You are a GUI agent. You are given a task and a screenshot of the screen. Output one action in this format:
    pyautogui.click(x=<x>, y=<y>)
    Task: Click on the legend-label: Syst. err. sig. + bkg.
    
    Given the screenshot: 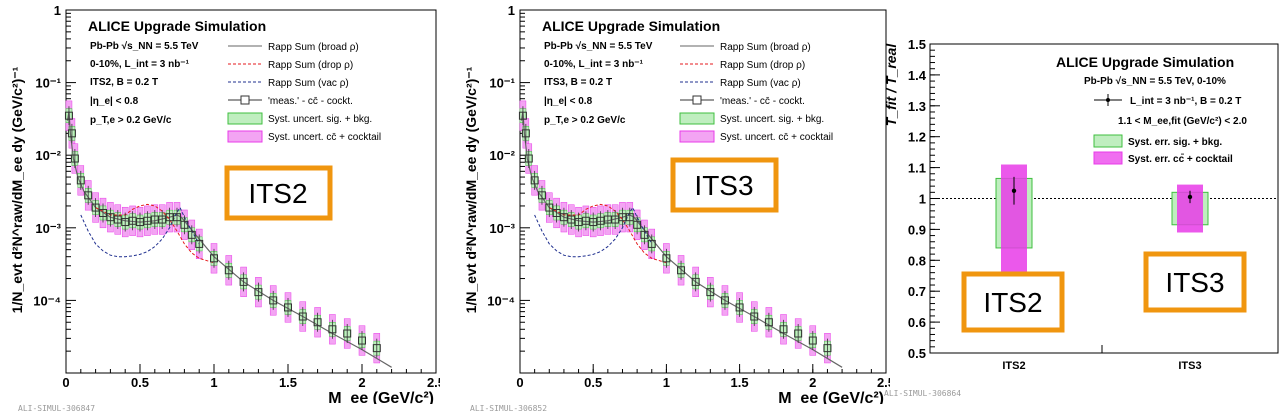 What is the action you would take?
    pyautogui.click(x=1175, y=142)
    